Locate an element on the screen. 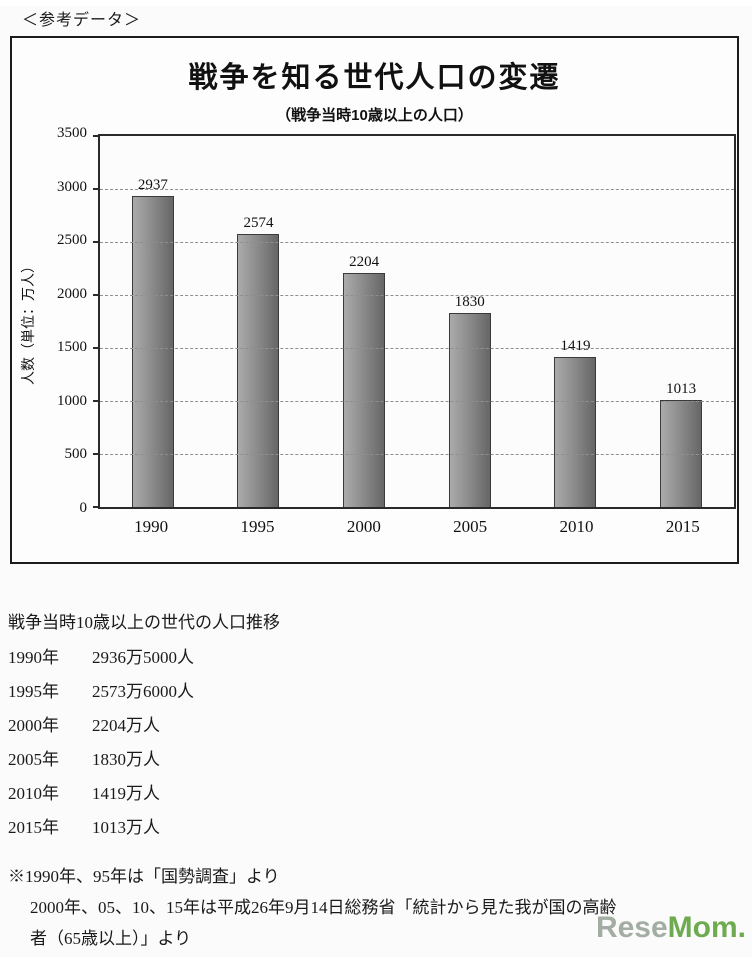 The height and width of the screenshot is (957, 752). y-tick-label: 2500 is located at coordinates (72, 240).